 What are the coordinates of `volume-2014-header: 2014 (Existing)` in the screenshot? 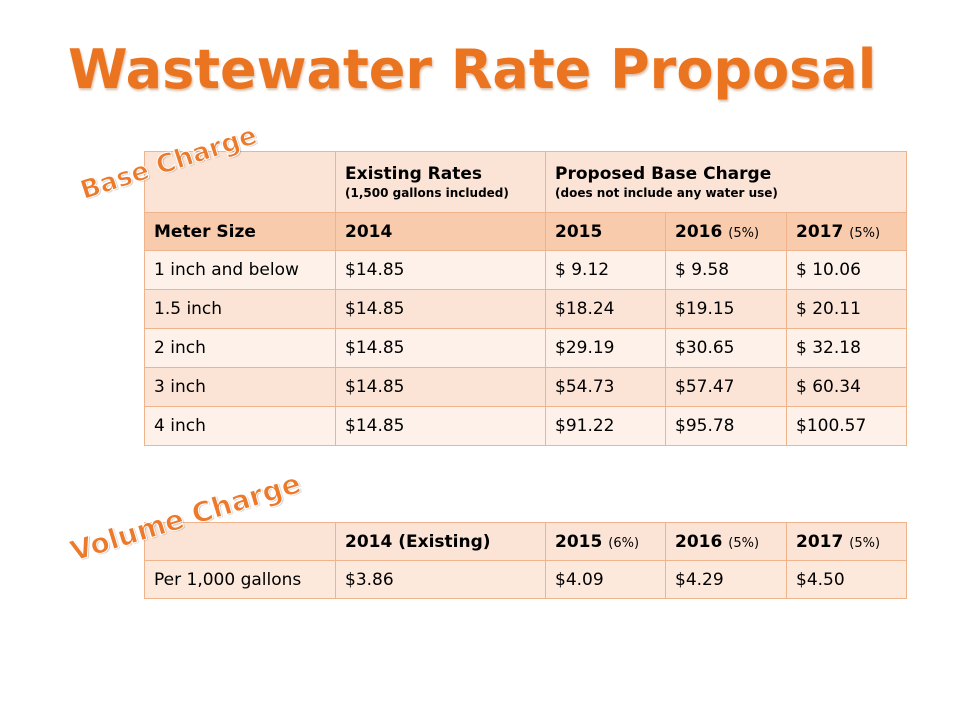 It's located at (440, 541).